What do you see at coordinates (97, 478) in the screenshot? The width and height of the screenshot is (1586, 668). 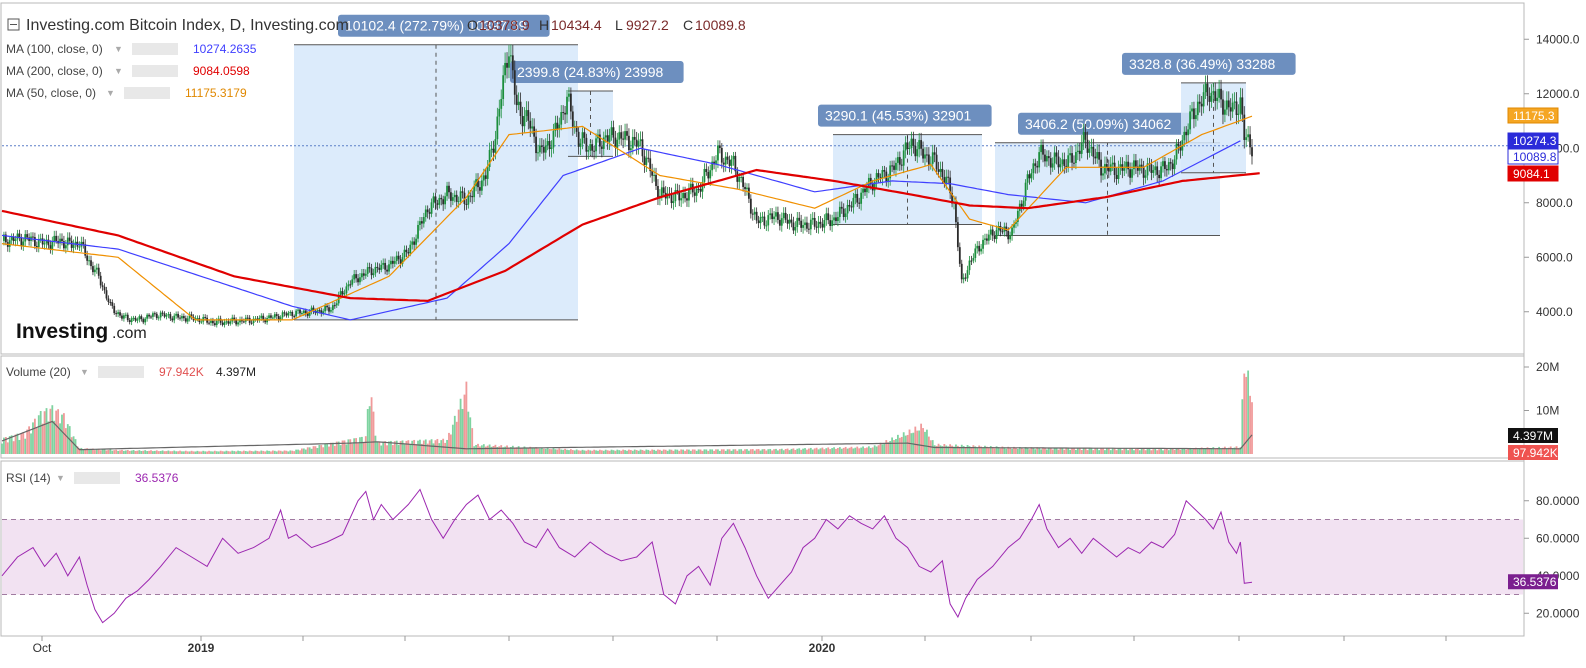 I see `rsi-settings-icon` at bounding box center [97, 478].